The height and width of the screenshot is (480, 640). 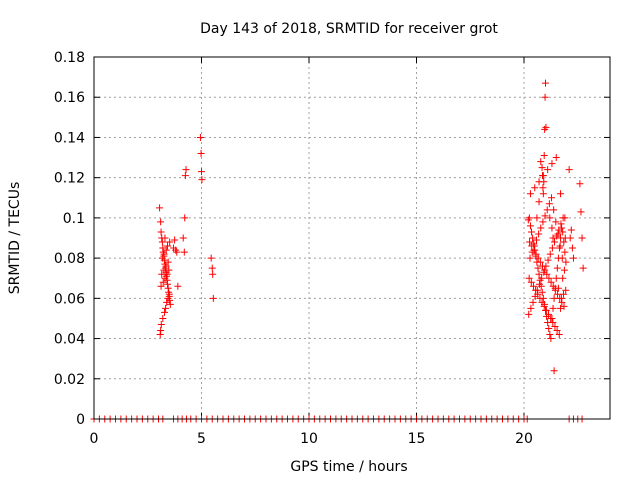 I want to click on x-tick-label: 5, so click(x=201, y=439).